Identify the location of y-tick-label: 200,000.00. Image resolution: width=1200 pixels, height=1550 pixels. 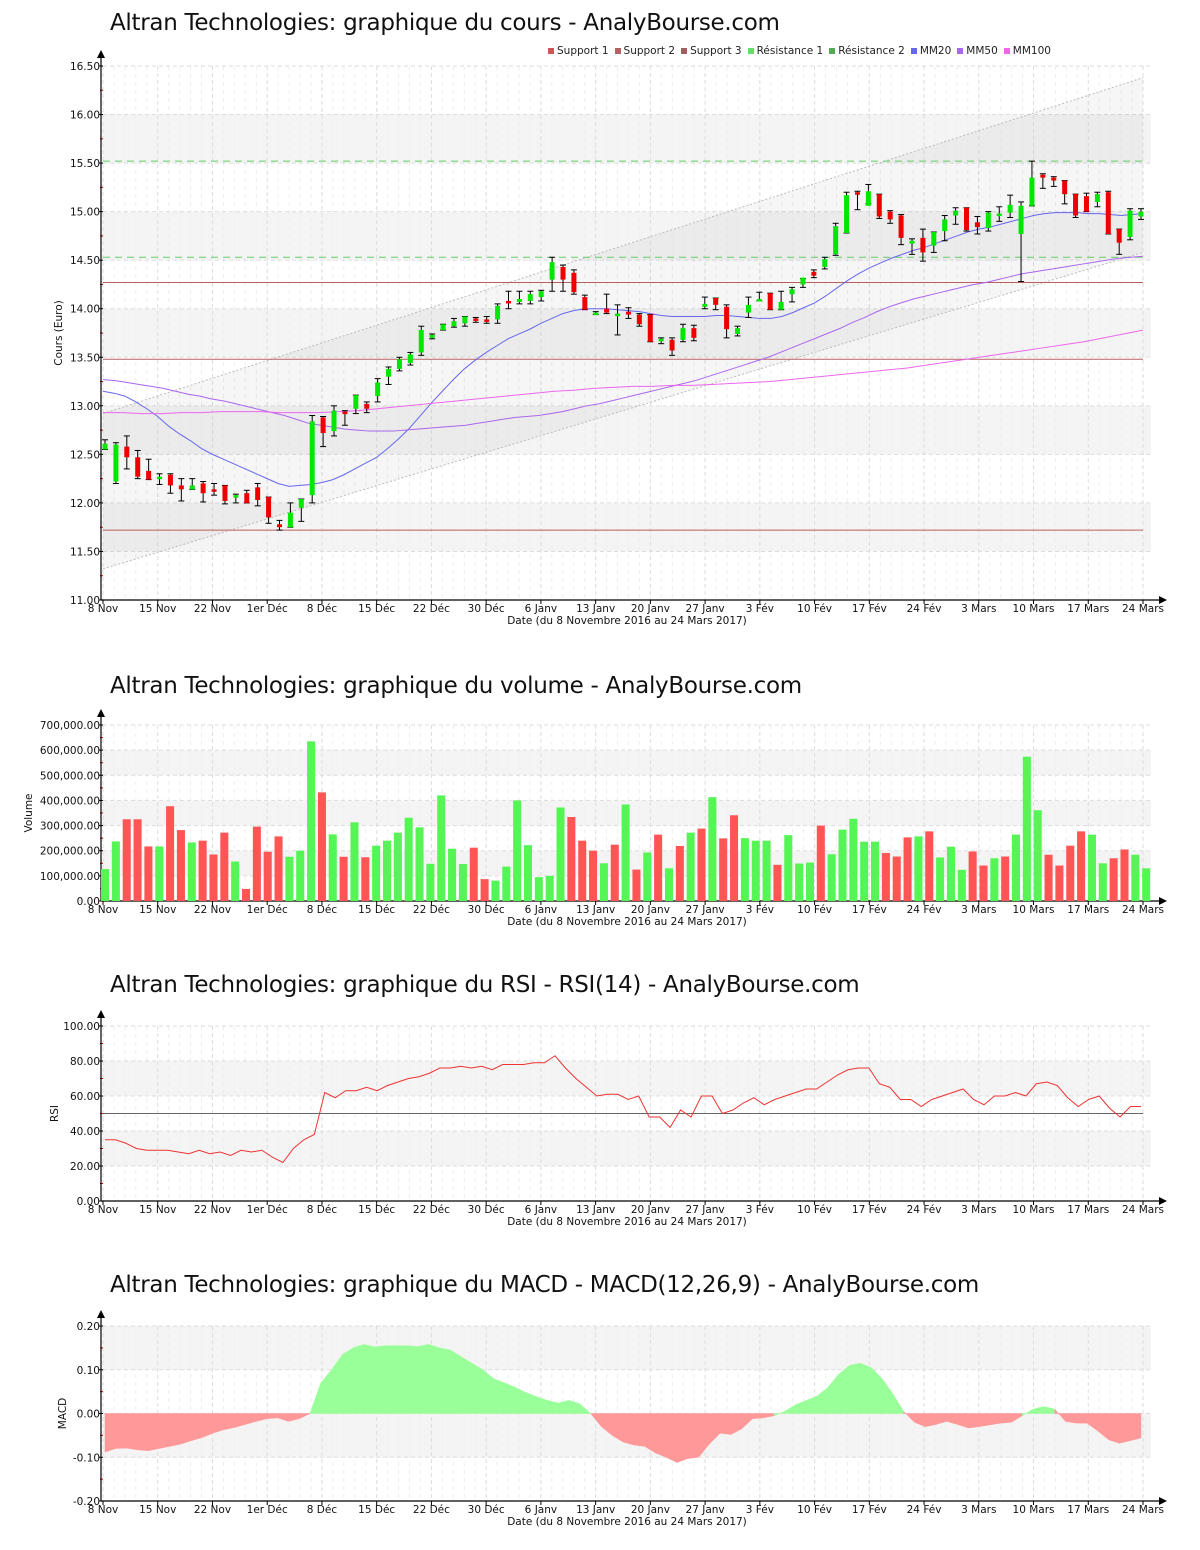
(70, 852).